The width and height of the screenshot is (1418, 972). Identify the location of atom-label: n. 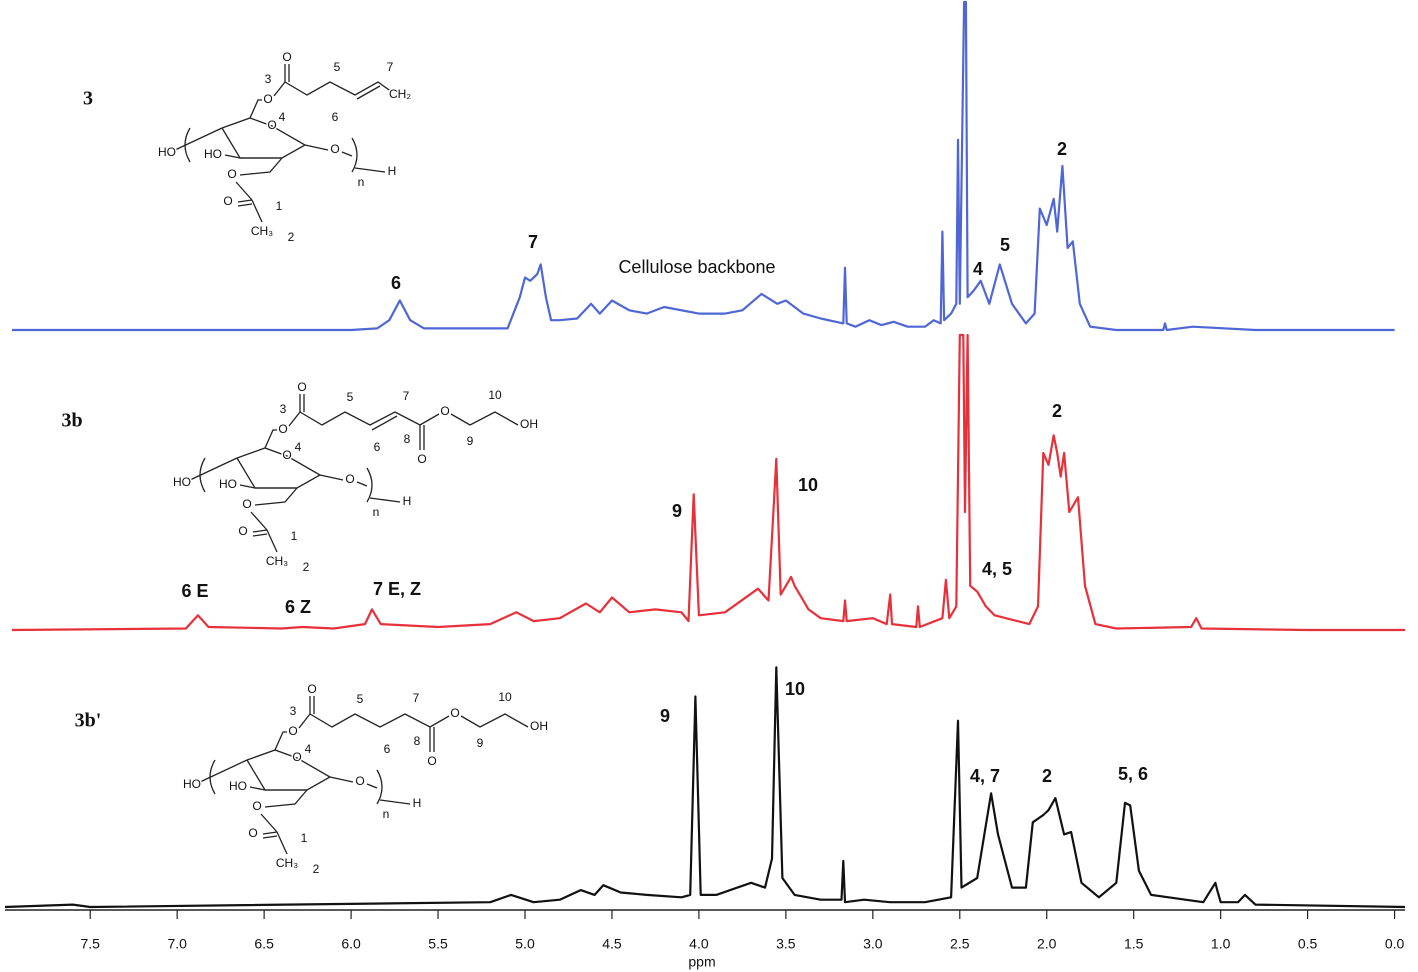
(376, 512).